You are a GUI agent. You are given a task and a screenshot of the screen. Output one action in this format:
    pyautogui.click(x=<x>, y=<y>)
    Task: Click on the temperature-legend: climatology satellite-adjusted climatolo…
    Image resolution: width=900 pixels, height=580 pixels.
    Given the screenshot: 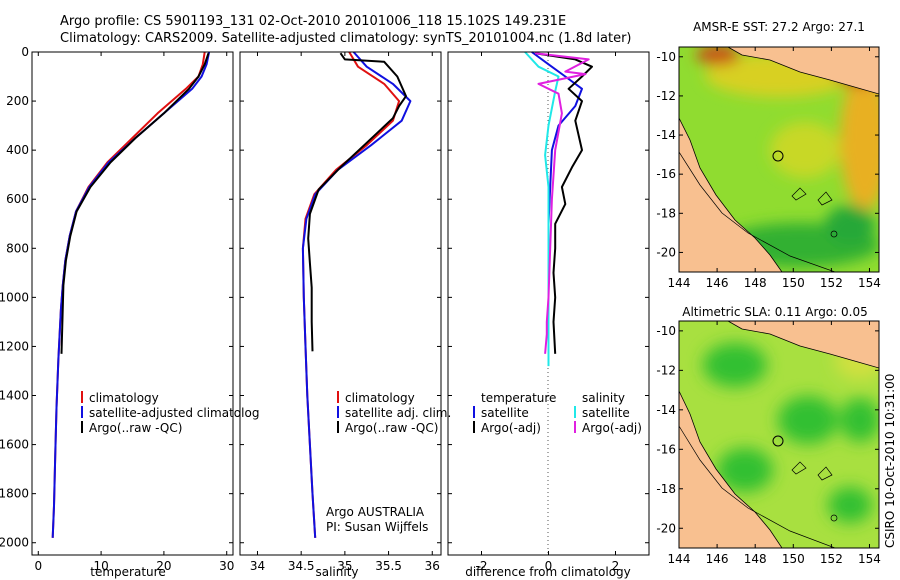 What is the action you would take?
    pyautogui.click(x=170, y=413)
    